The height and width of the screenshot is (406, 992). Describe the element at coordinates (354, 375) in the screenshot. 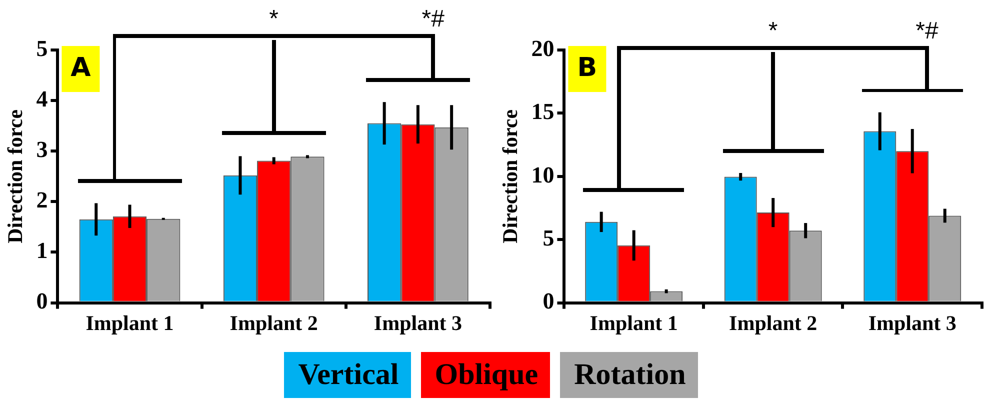

I see `legend-label: Vertical` at that location.